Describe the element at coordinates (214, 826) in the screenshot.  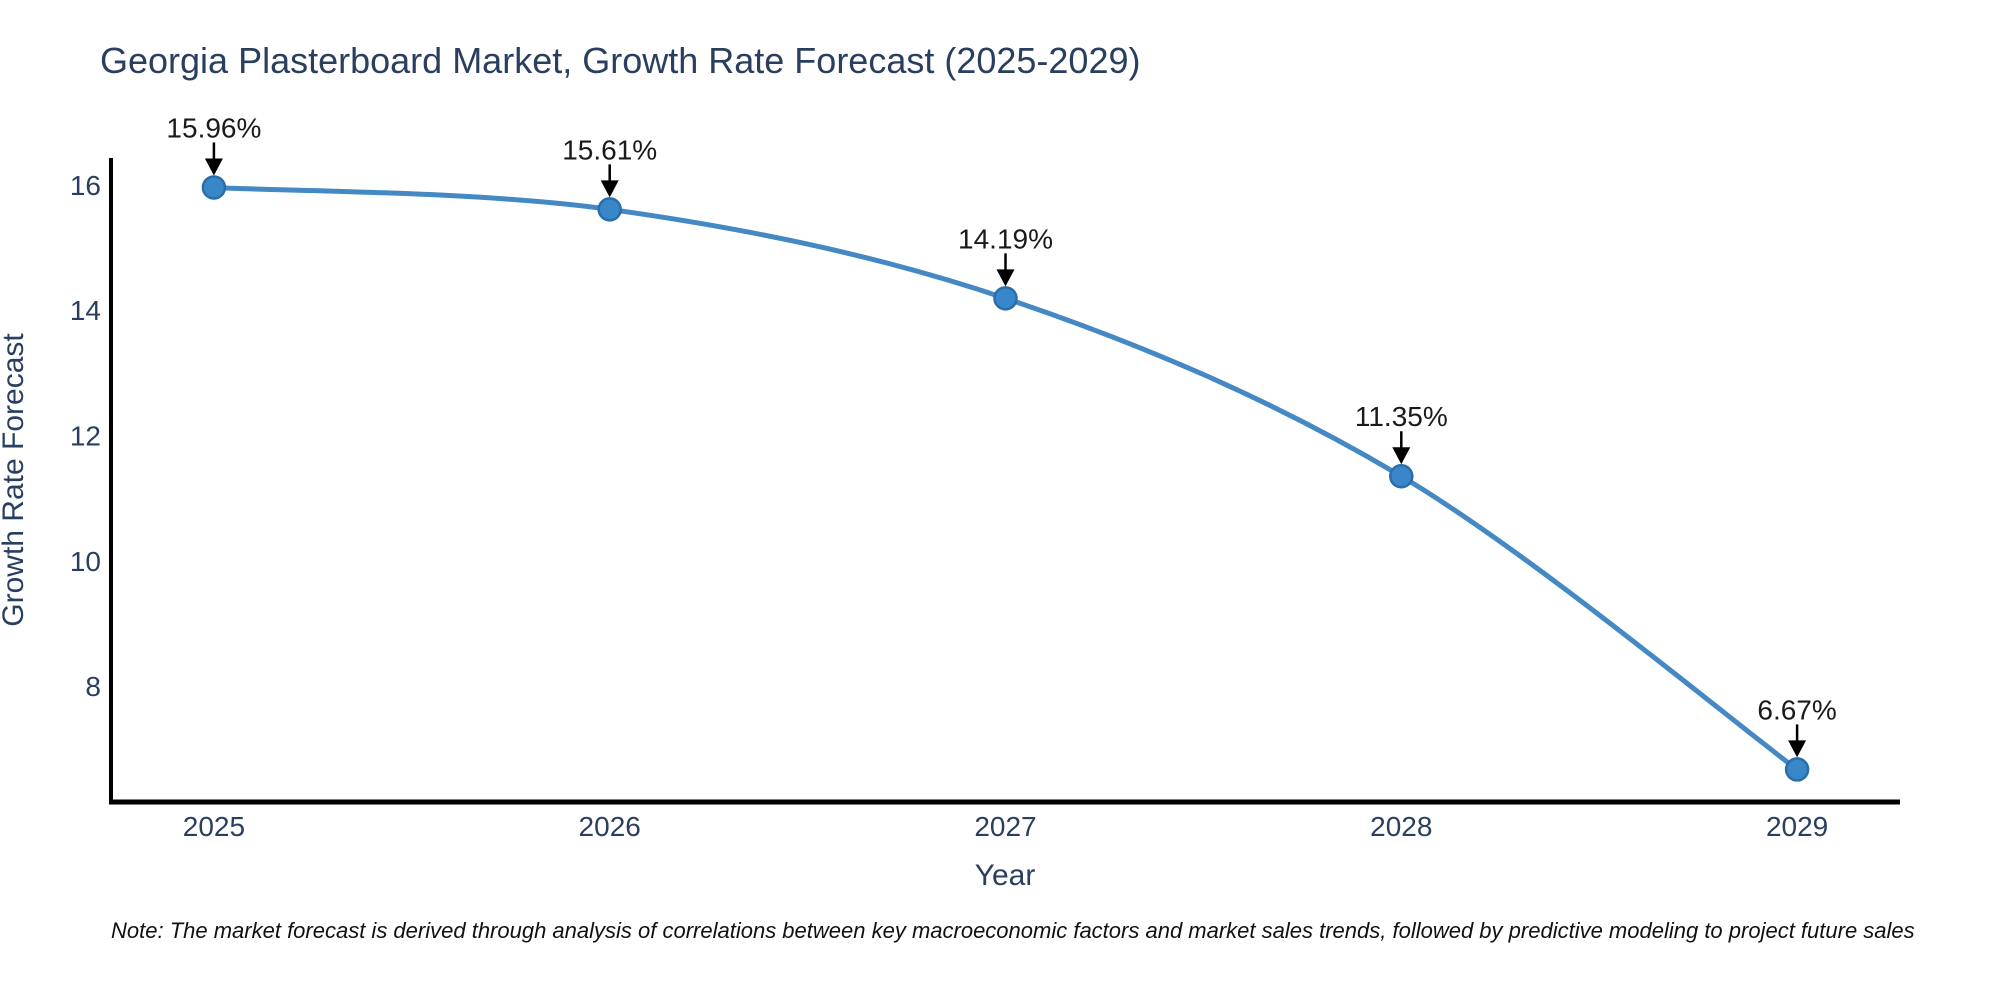
I see `x-tick-label: 2025` at that location.